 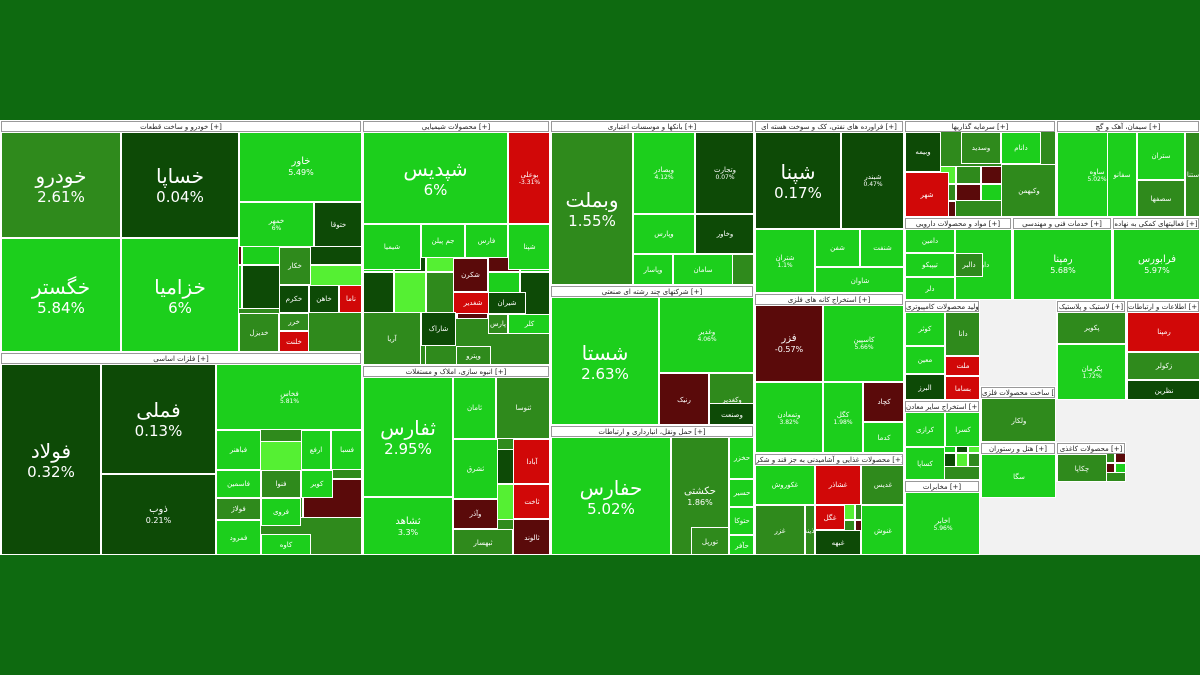 What do you see at coordinates (51, 459) in the screenshot?
I see `treemap-cell: فولاد 0.32%` at bounding box center [51, 459].